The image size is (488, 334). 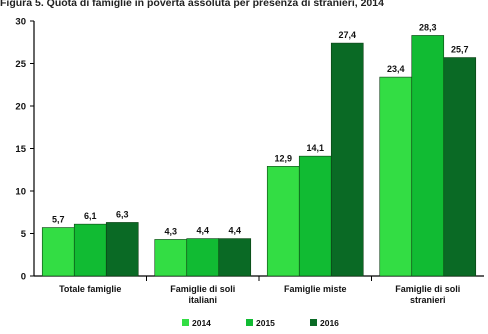 What do you see at coordinates (23, 277) in the screenshot?
I see `y-tick-label: 0` at bounding box center [23, 277].